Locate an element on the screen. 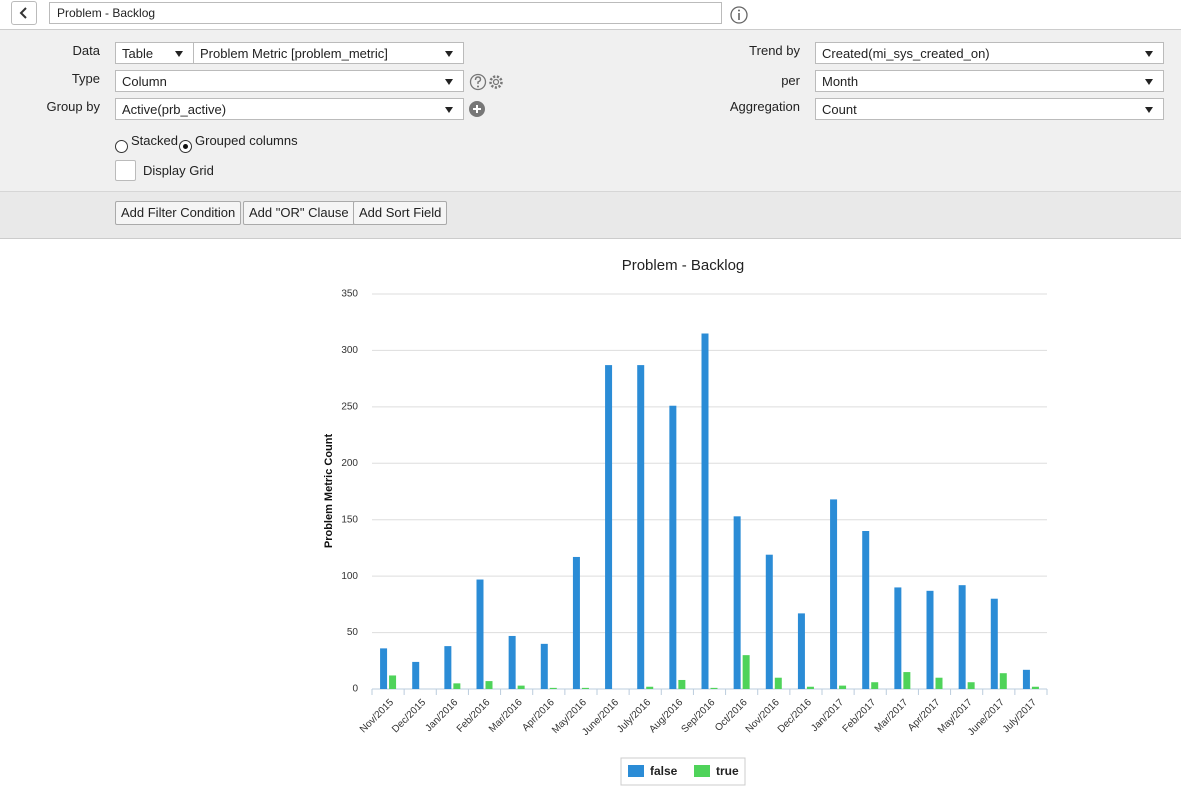  field-label: Trend by is located at coordinates (755, 50).